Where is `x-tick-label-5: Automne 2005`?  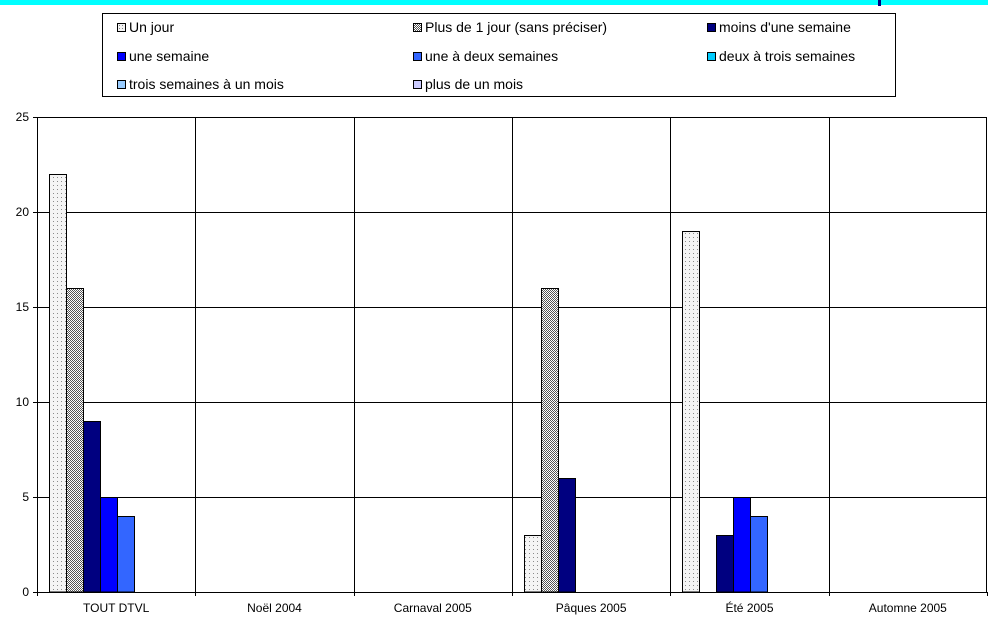
x-tick-label-5: Automne 2005 is located at coordinates (908, 608).